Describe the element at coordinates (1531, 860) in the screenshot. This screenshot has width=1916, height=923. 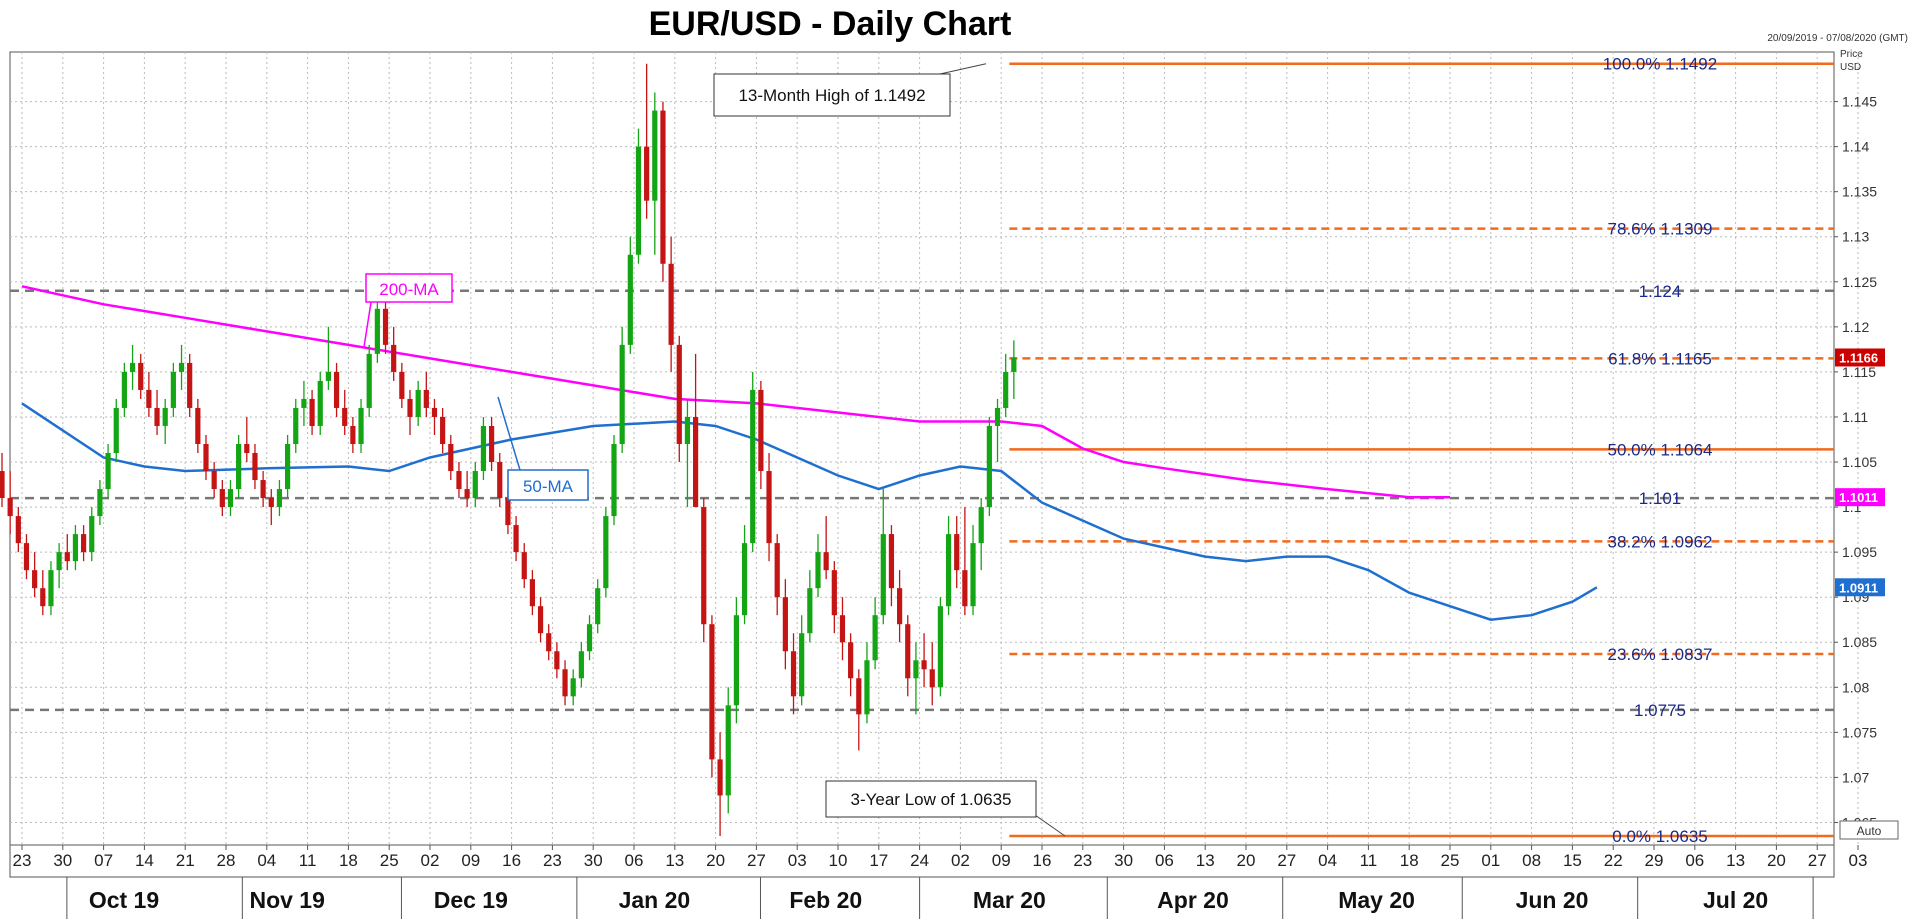
I see `x-tick-label: 08` at that location.